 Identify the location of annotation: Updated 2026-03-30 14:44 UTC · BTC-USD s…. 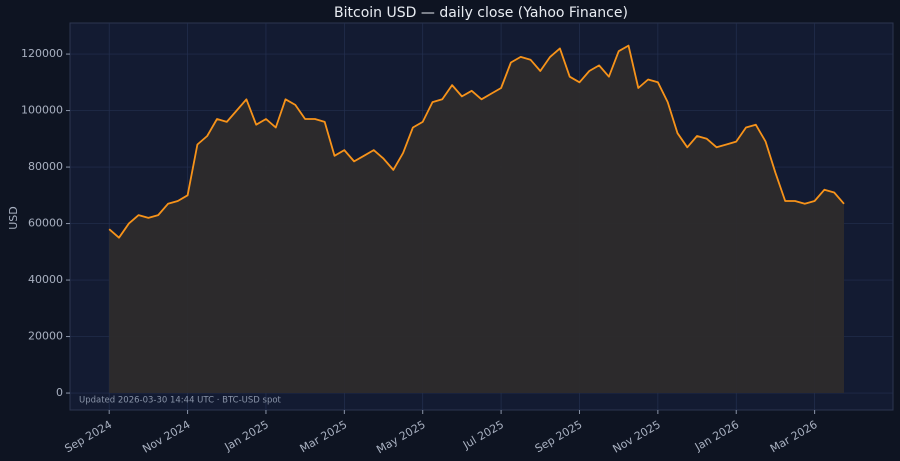
(180, 401).